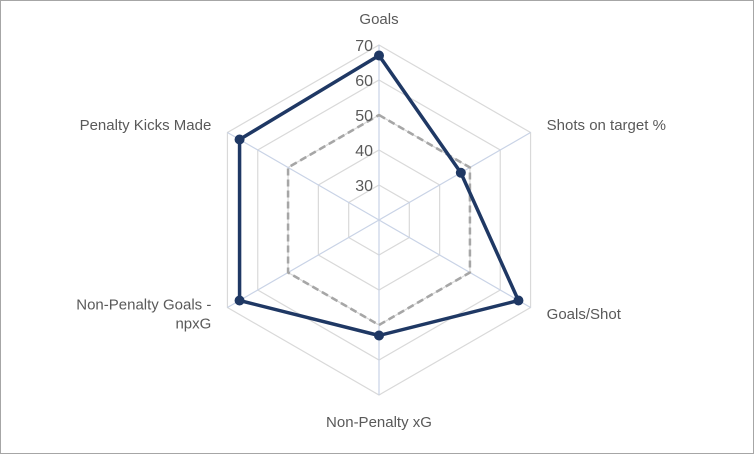 This screenshot has height=454, width=754. I want to click on r-tick-label-40: 40, so click(364, 151).